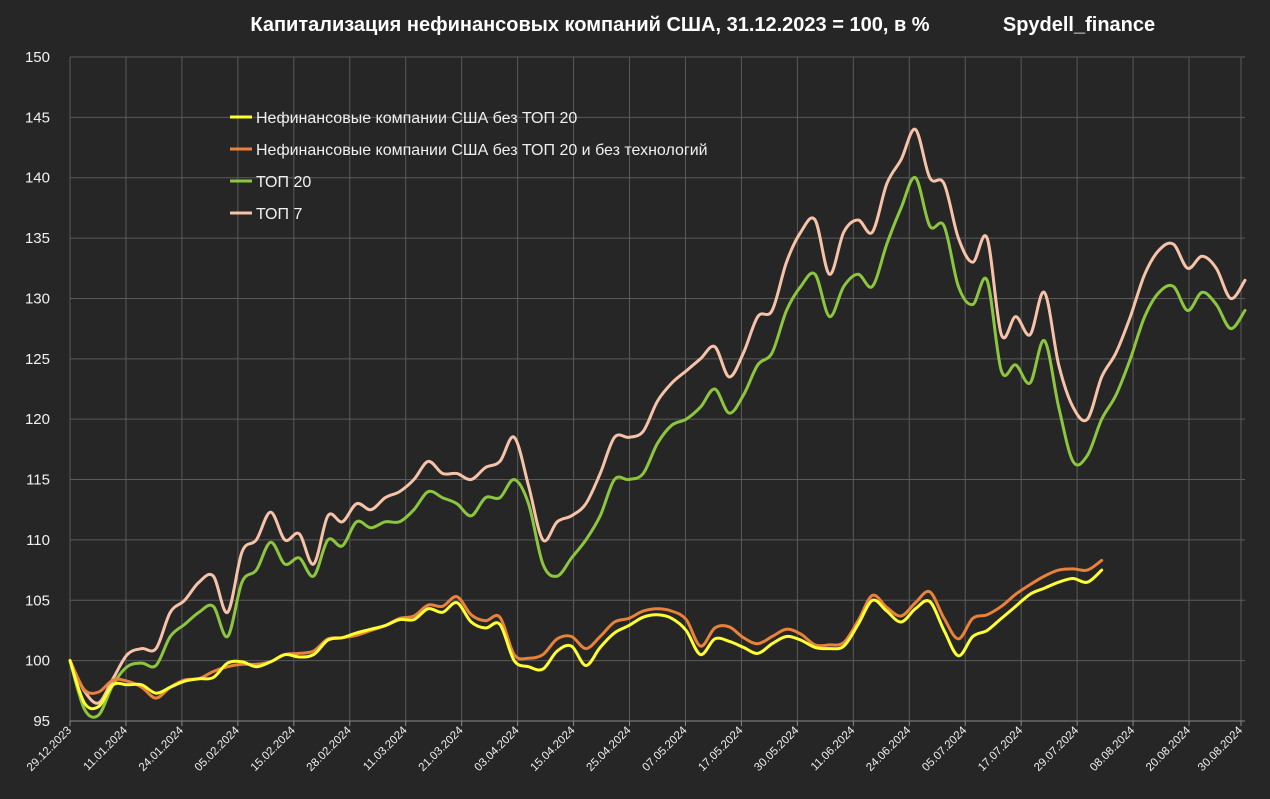 This screenshot has height=799, width=1270. What do you see at coordinates (37, 661) in the screenshot?
I see `y-tick-label: 100` at bounding box center [37, 661].